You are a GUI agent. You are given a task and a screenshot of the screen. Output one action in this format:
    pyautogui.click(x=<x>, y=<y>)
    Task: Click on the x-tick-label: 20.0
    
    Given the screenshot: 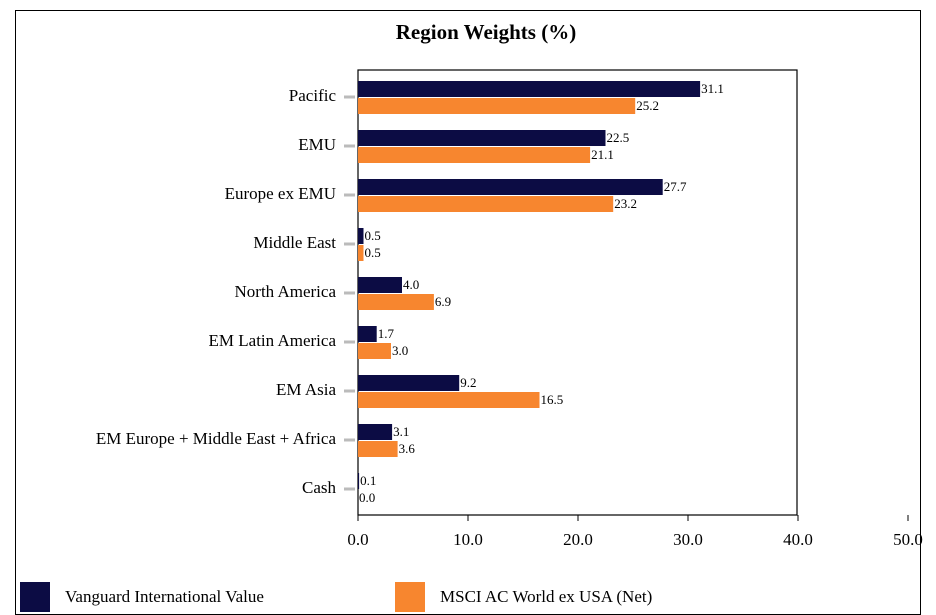 What is the action you would take?
    pyautogui.click(x=578, y=539)
    